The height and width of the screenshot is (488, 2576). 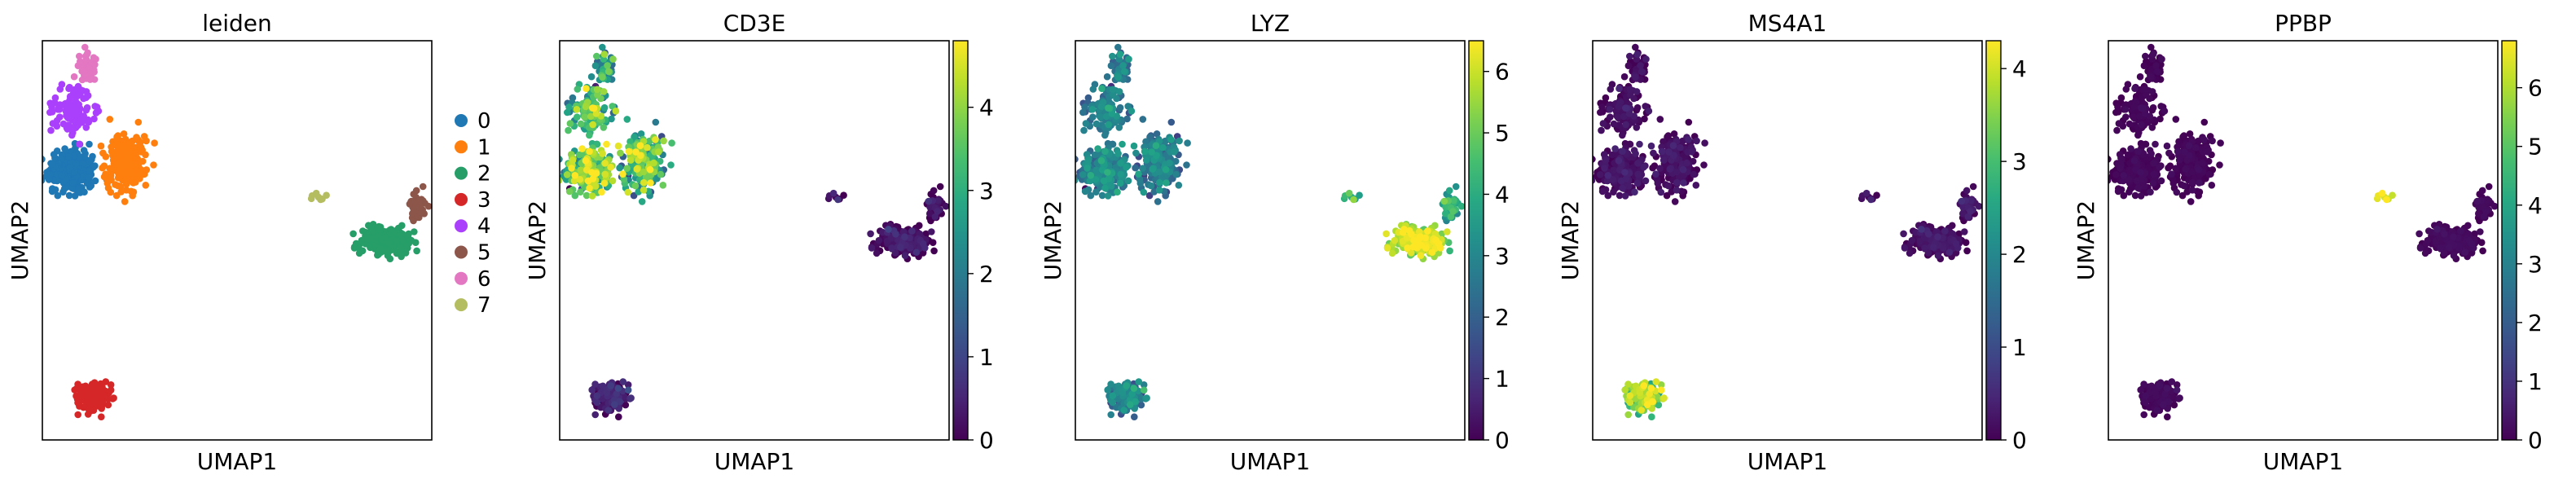 I want to click on colorbar-tick-label: 3, so click(x=1502, y=256).